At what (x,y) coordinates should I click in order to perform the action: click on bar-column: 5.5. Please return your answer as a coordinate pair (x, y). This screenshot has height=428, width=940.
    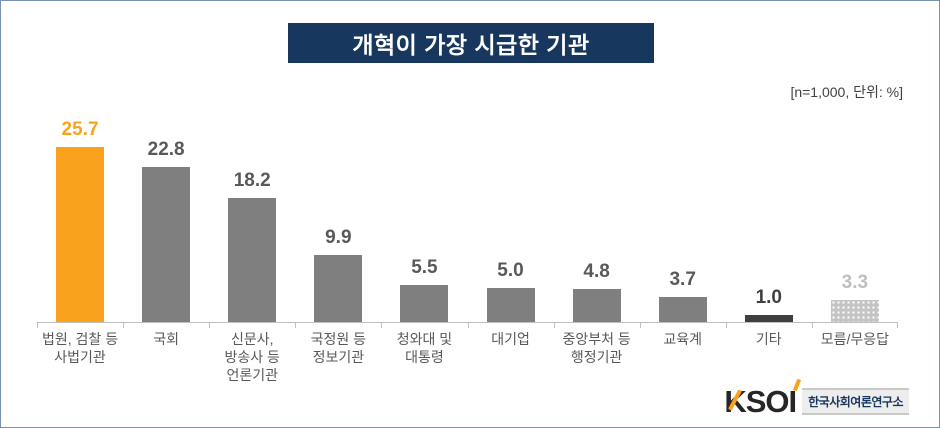
    Looking at the image, I should click on (424, 220).